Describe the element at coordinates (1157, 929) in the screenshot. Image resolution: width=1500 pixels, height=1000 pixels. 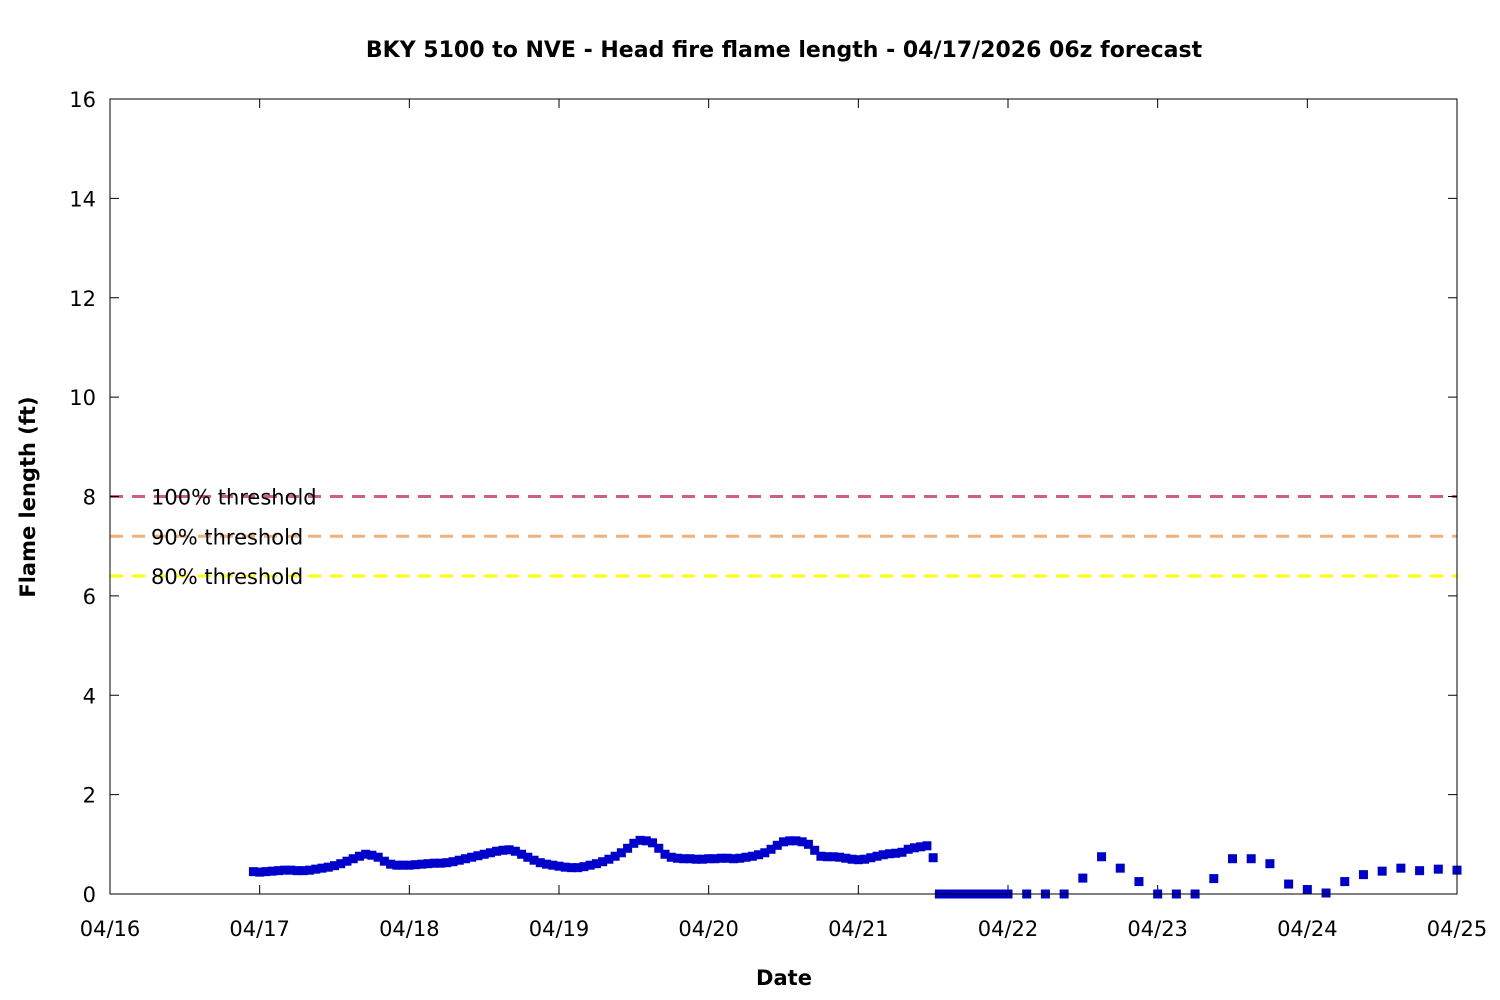
I see `x-tick-label: 04/23` at that location.